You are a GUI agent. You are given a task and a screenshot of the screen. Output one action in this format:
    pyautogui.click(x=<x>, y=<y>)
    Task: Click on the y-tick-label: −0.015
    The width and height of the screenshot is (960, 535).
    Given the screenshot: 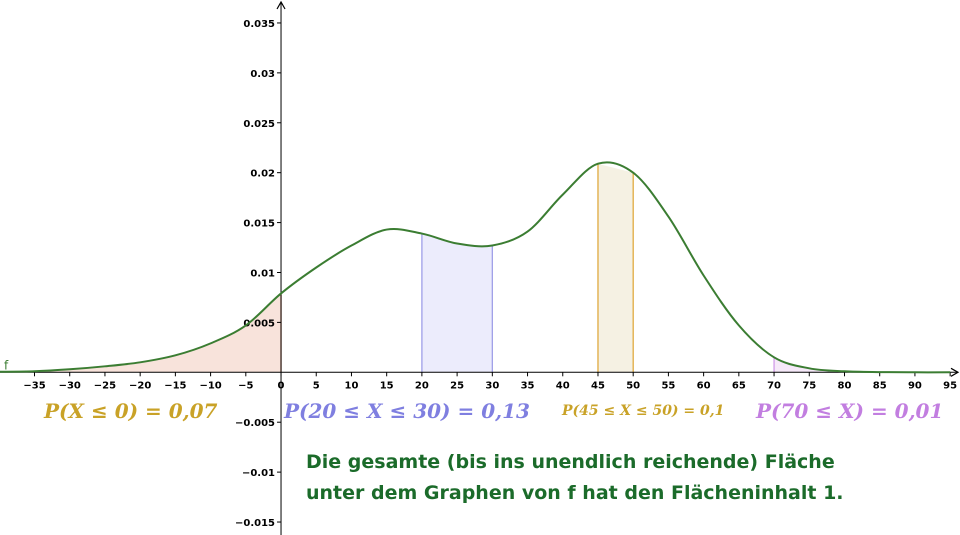 What is the action you would take?
    pyautogui.click(x=255, y=523)
    